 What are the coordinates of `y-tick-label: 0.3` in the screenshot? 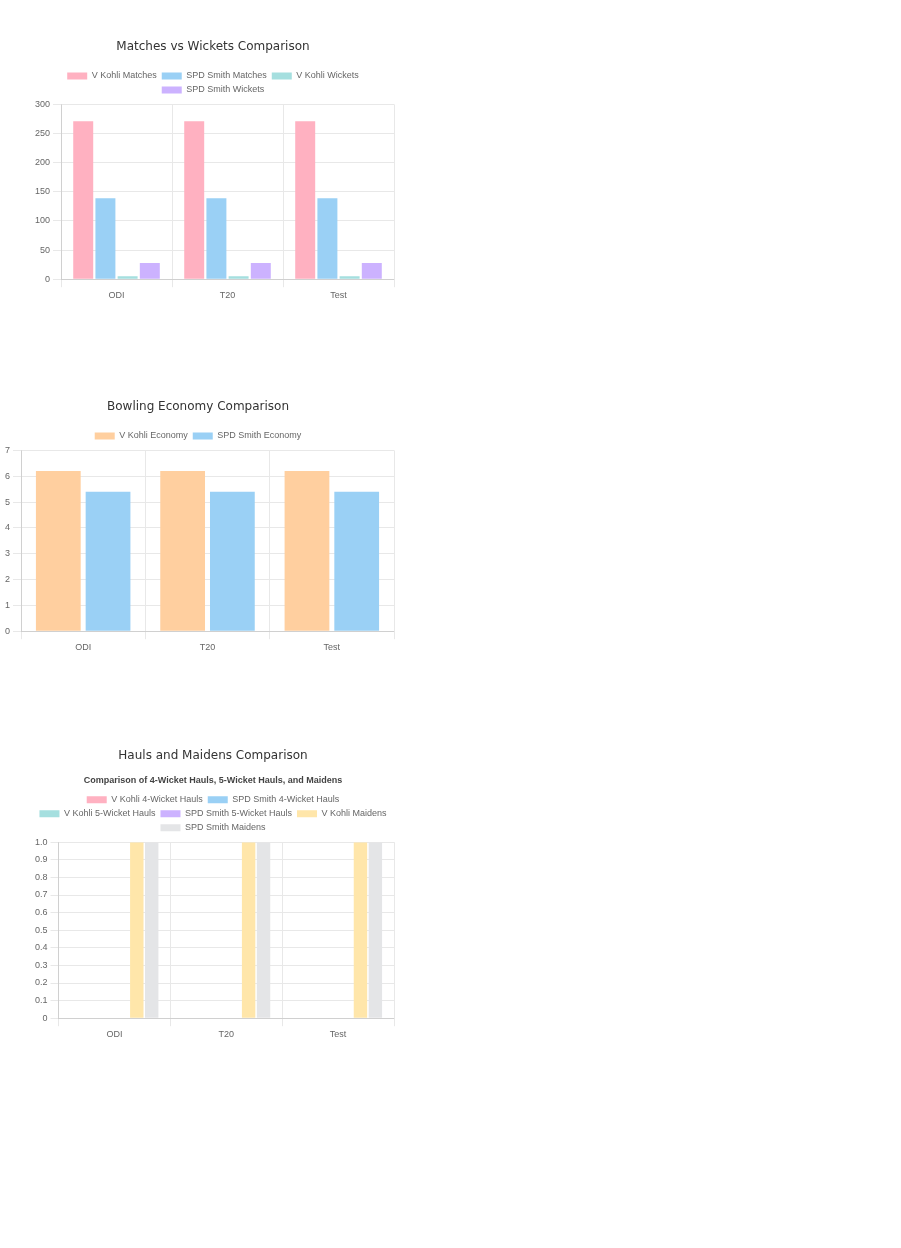 It's located at (41, 964).